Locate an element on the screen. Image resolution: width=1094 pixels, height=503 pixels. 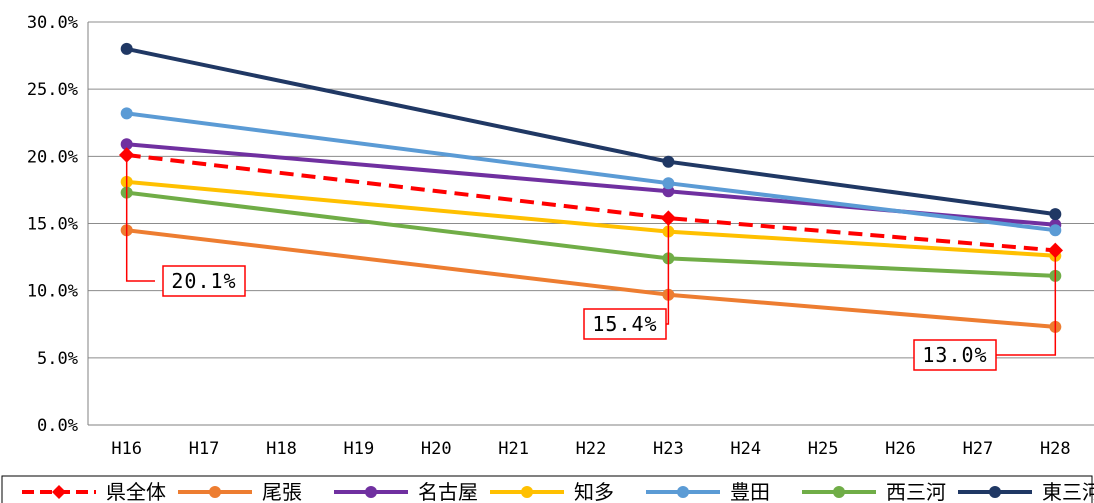
y-tick-label: 20.0% is located at coordinates (52, 157).